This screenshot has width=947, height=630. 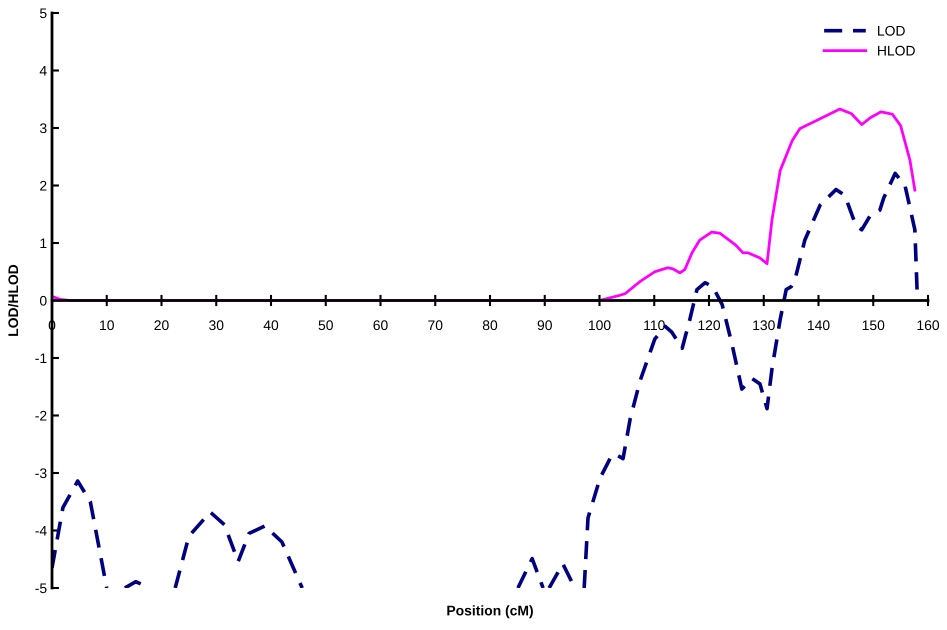 I want to click on x-tick-label: 90, so click(x=545, y=325).